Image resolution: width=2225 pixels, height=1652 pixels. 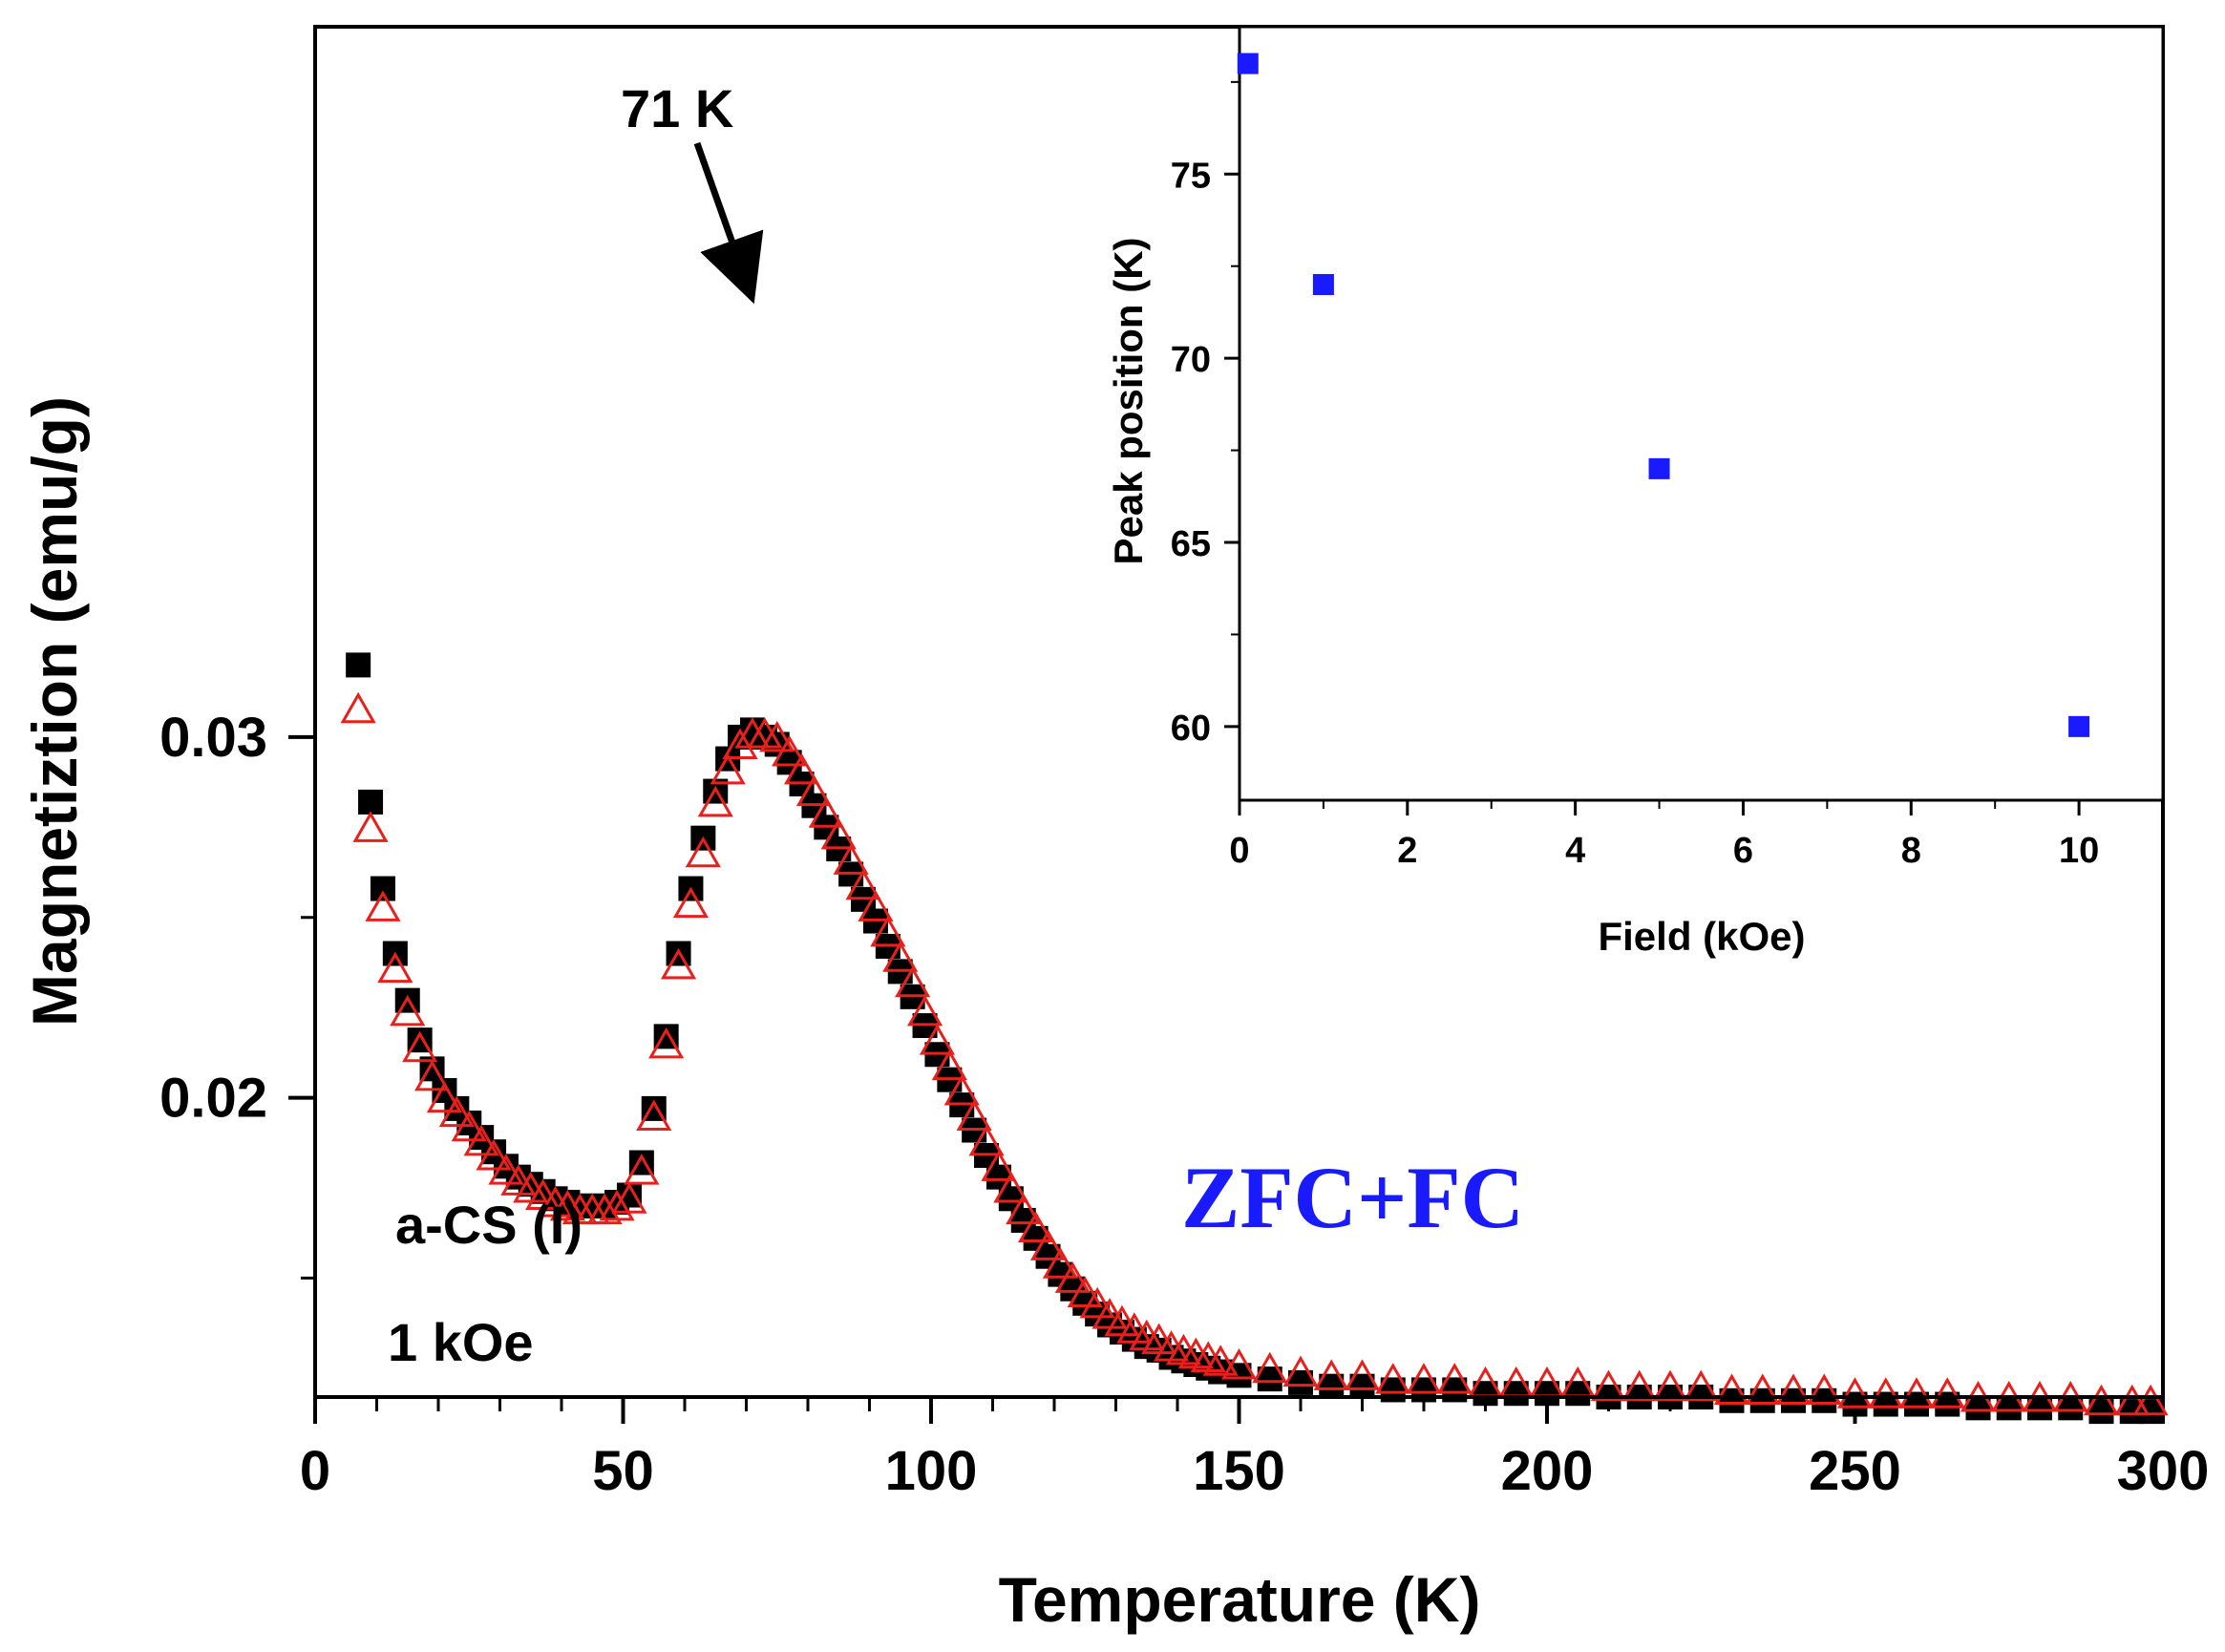 I want to click on x-tick-label: 150, so click(x=1239, y=1471).